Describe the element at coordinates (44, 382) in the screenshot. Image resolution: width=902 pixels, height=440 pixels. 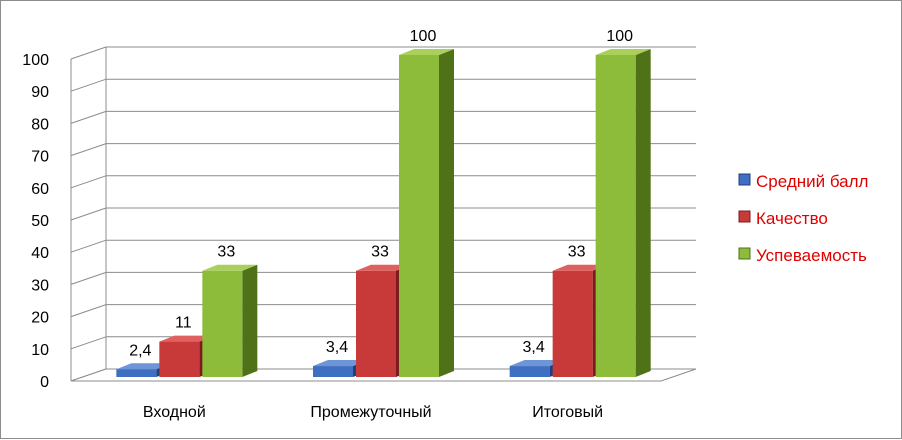
I see `y-tick-label: 0` at that location.